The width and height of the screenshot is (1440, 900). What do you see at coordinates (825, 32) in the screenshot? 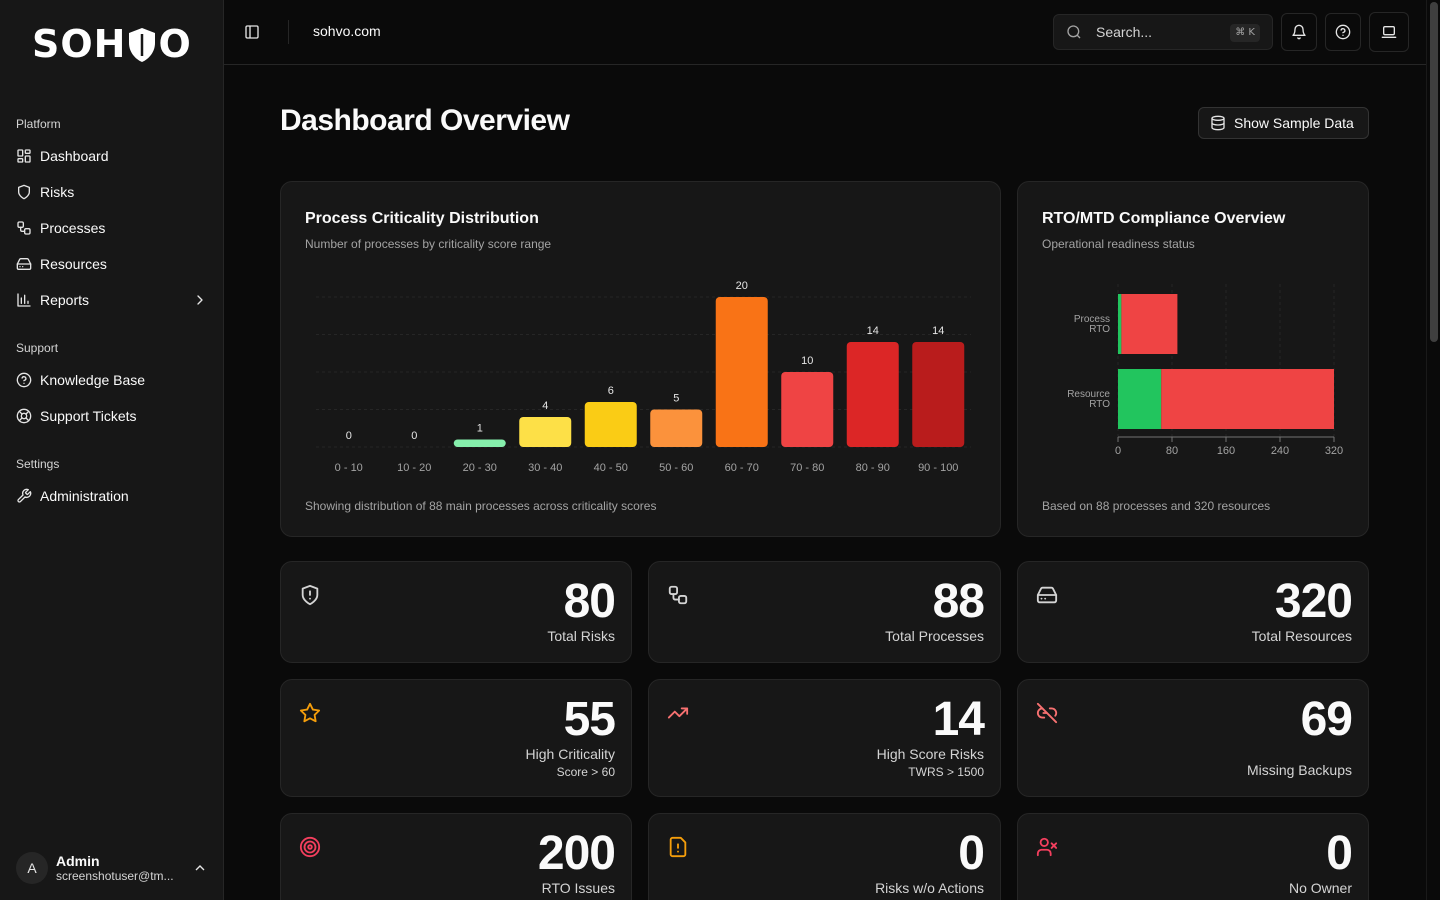
I see `top-header: sohvo.com ⌘ K` at bounding box center [825, 32].